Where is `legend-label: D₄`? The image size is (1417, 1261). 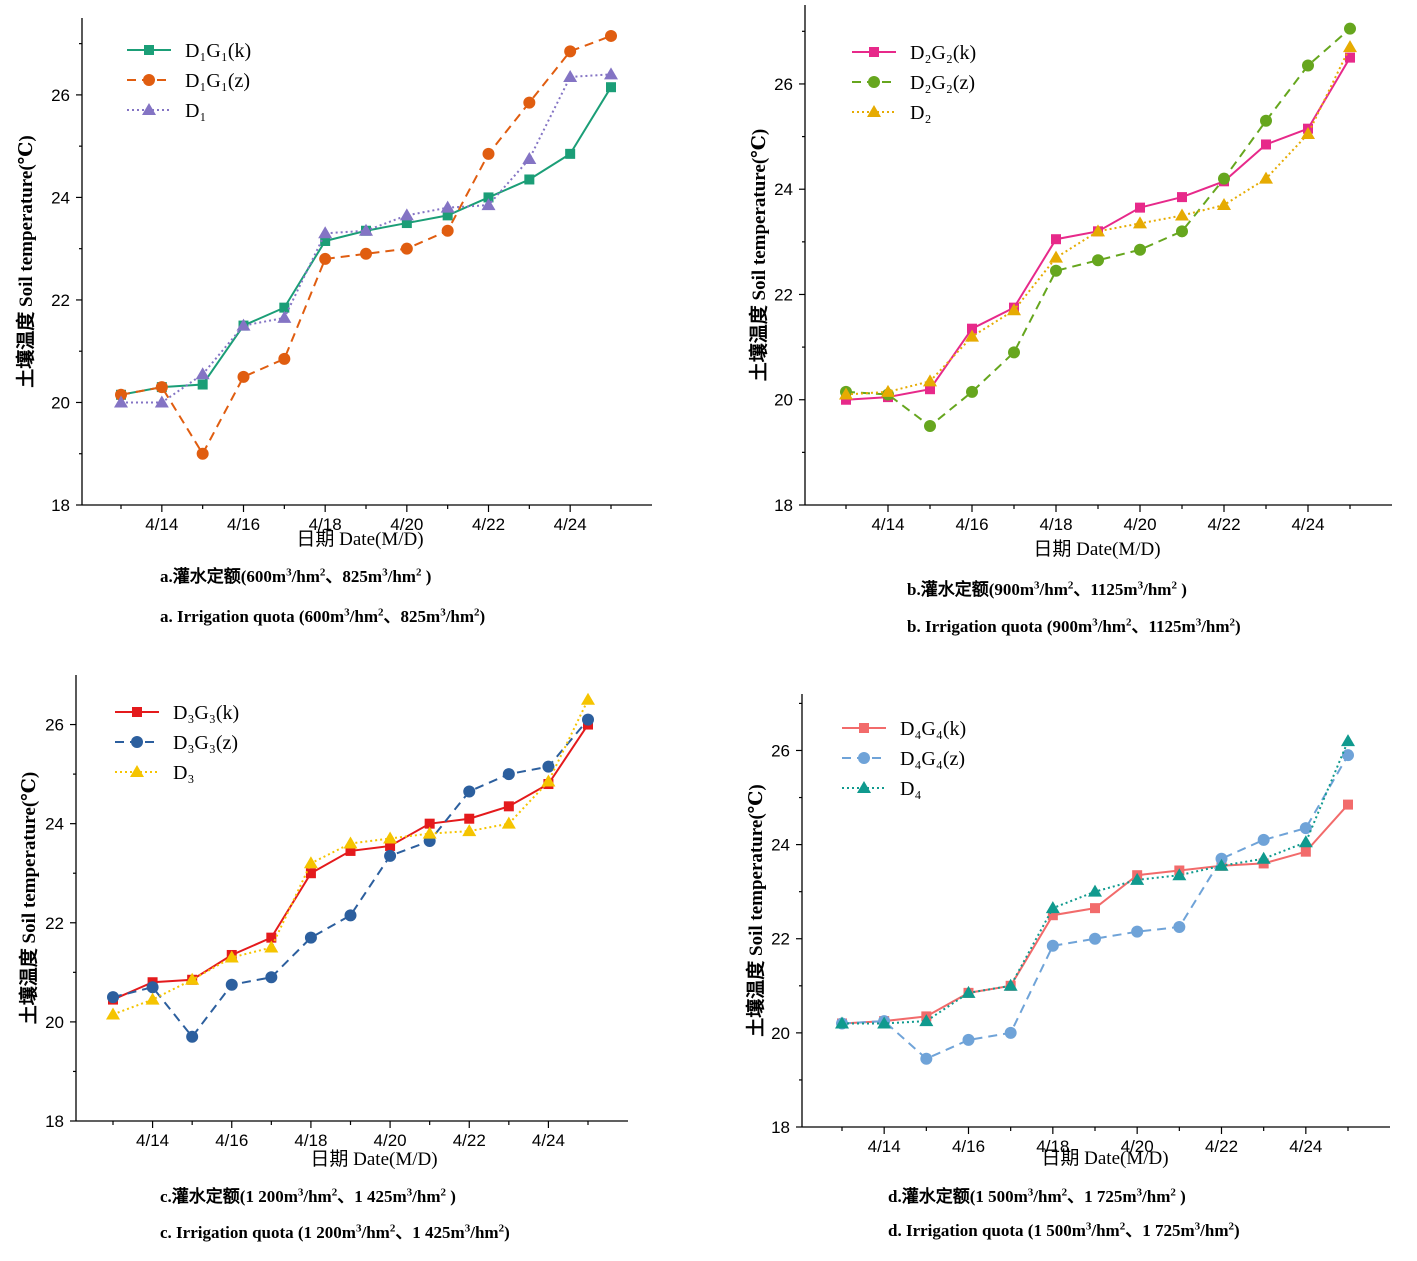 legend-label: D₄ is located at coordinates (910, 789).